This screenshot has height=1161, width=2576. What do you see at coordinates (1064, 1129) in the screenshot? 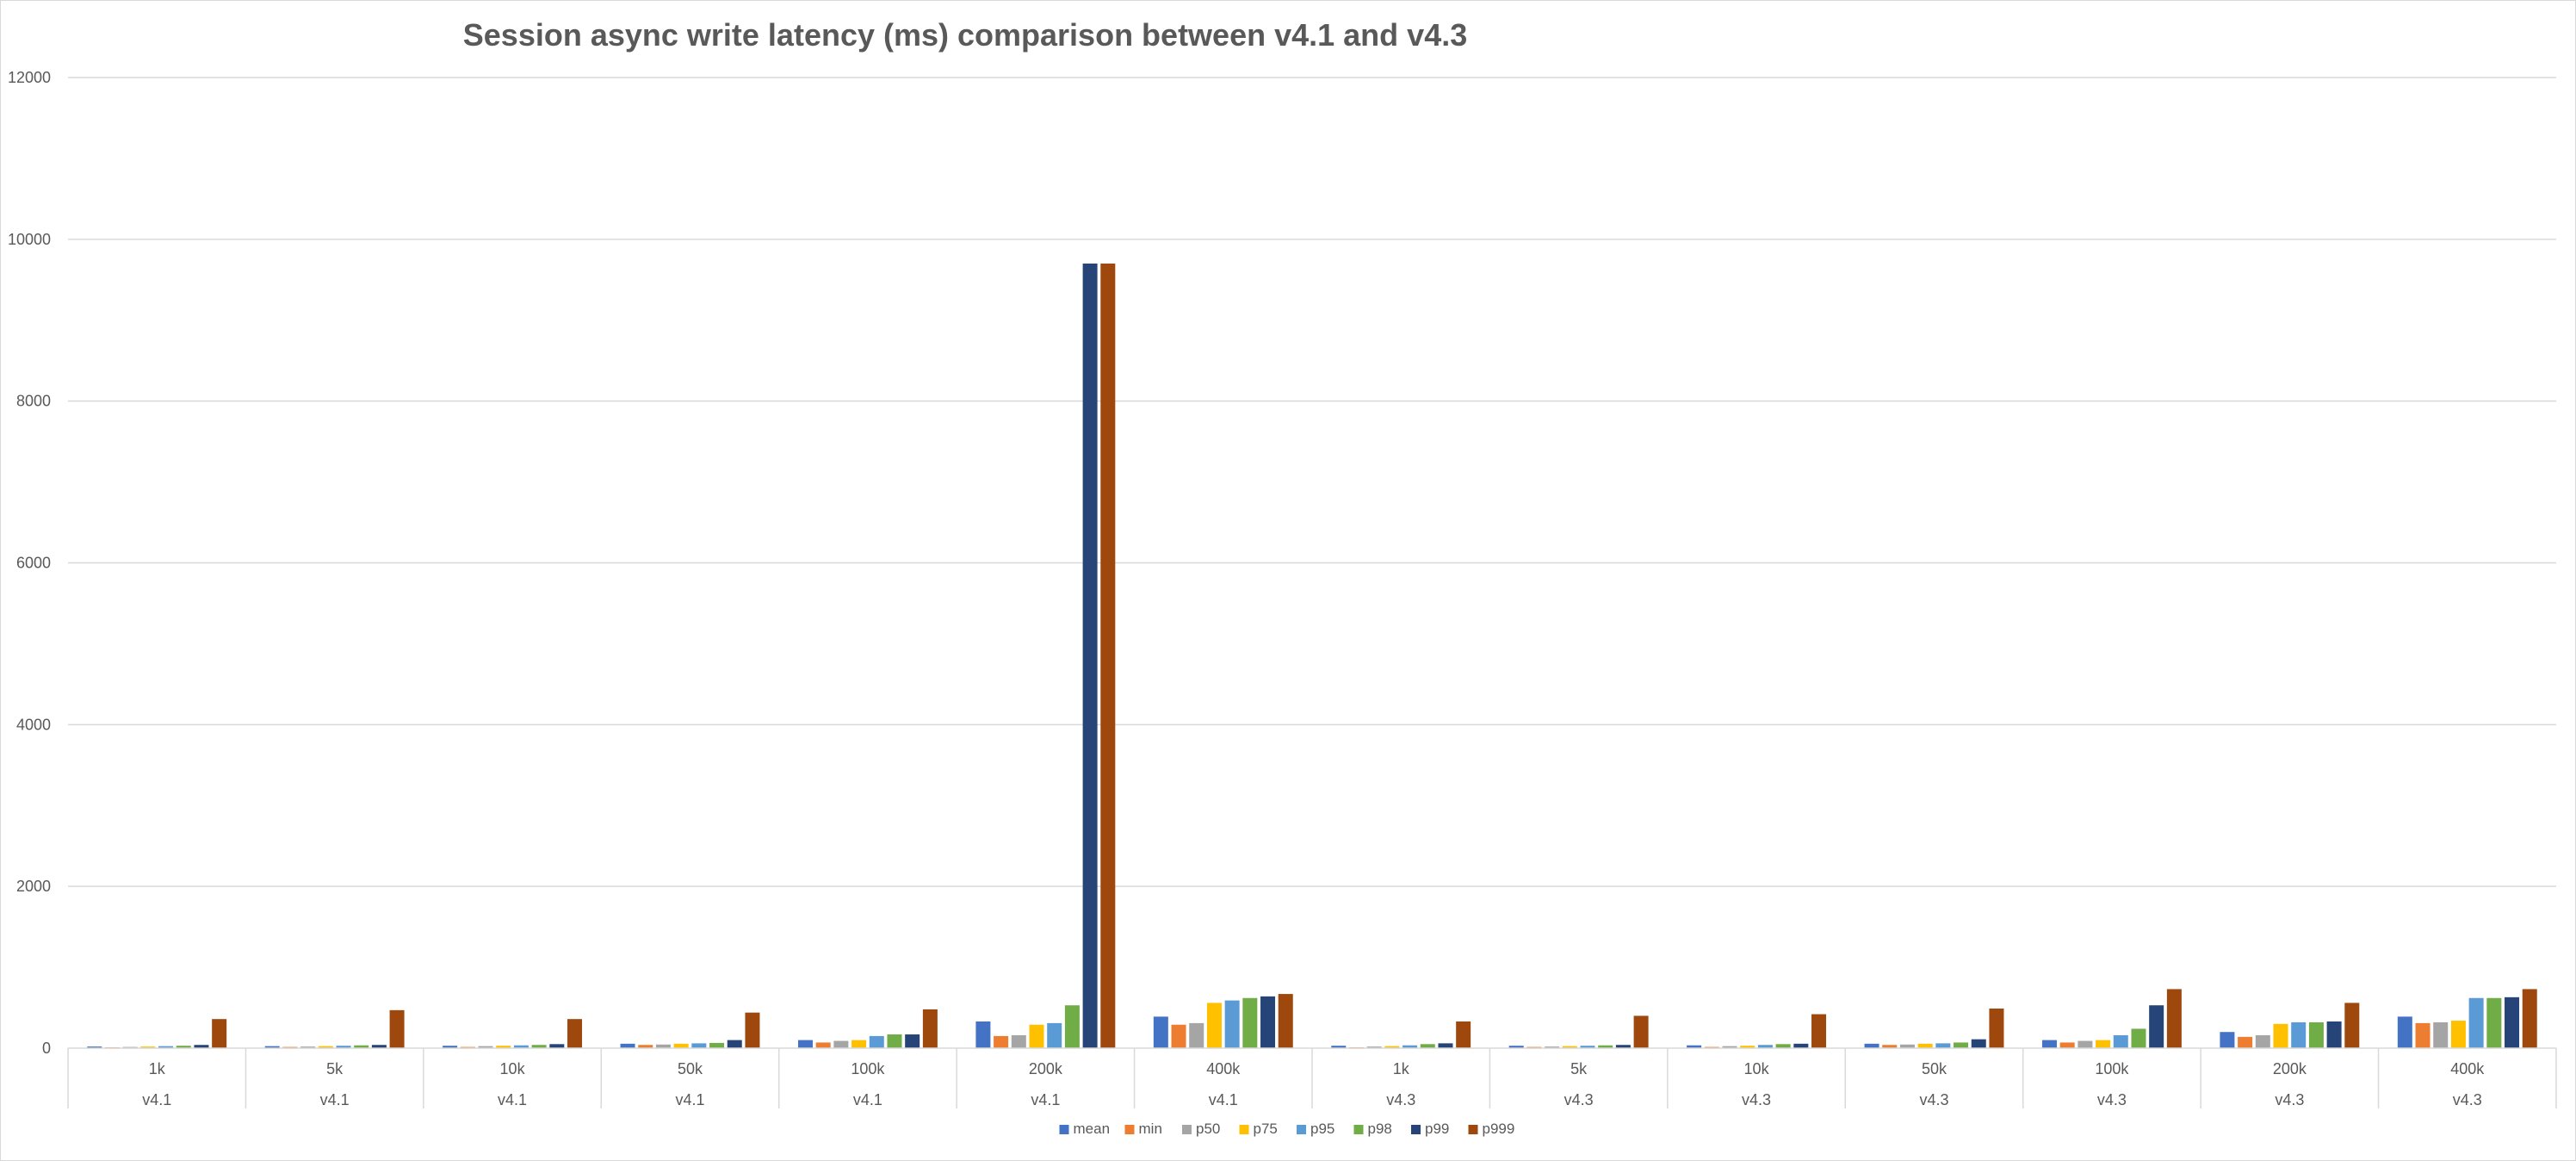
I see `legend-swatch-mean` at bounding box center [1064, 1129].